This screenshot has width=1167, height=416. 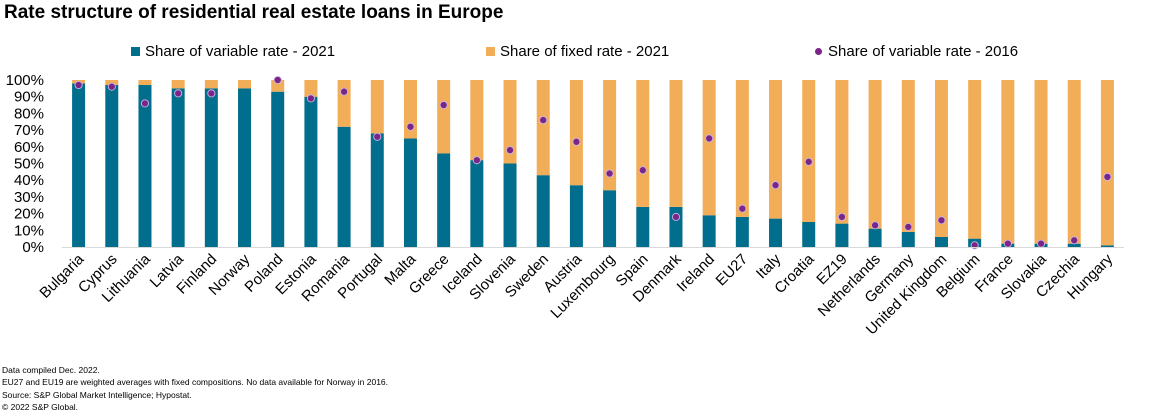 I want to click on legend-item-fixed-2021: Share of fixed rate - 2021, so click(x=577, y=51).